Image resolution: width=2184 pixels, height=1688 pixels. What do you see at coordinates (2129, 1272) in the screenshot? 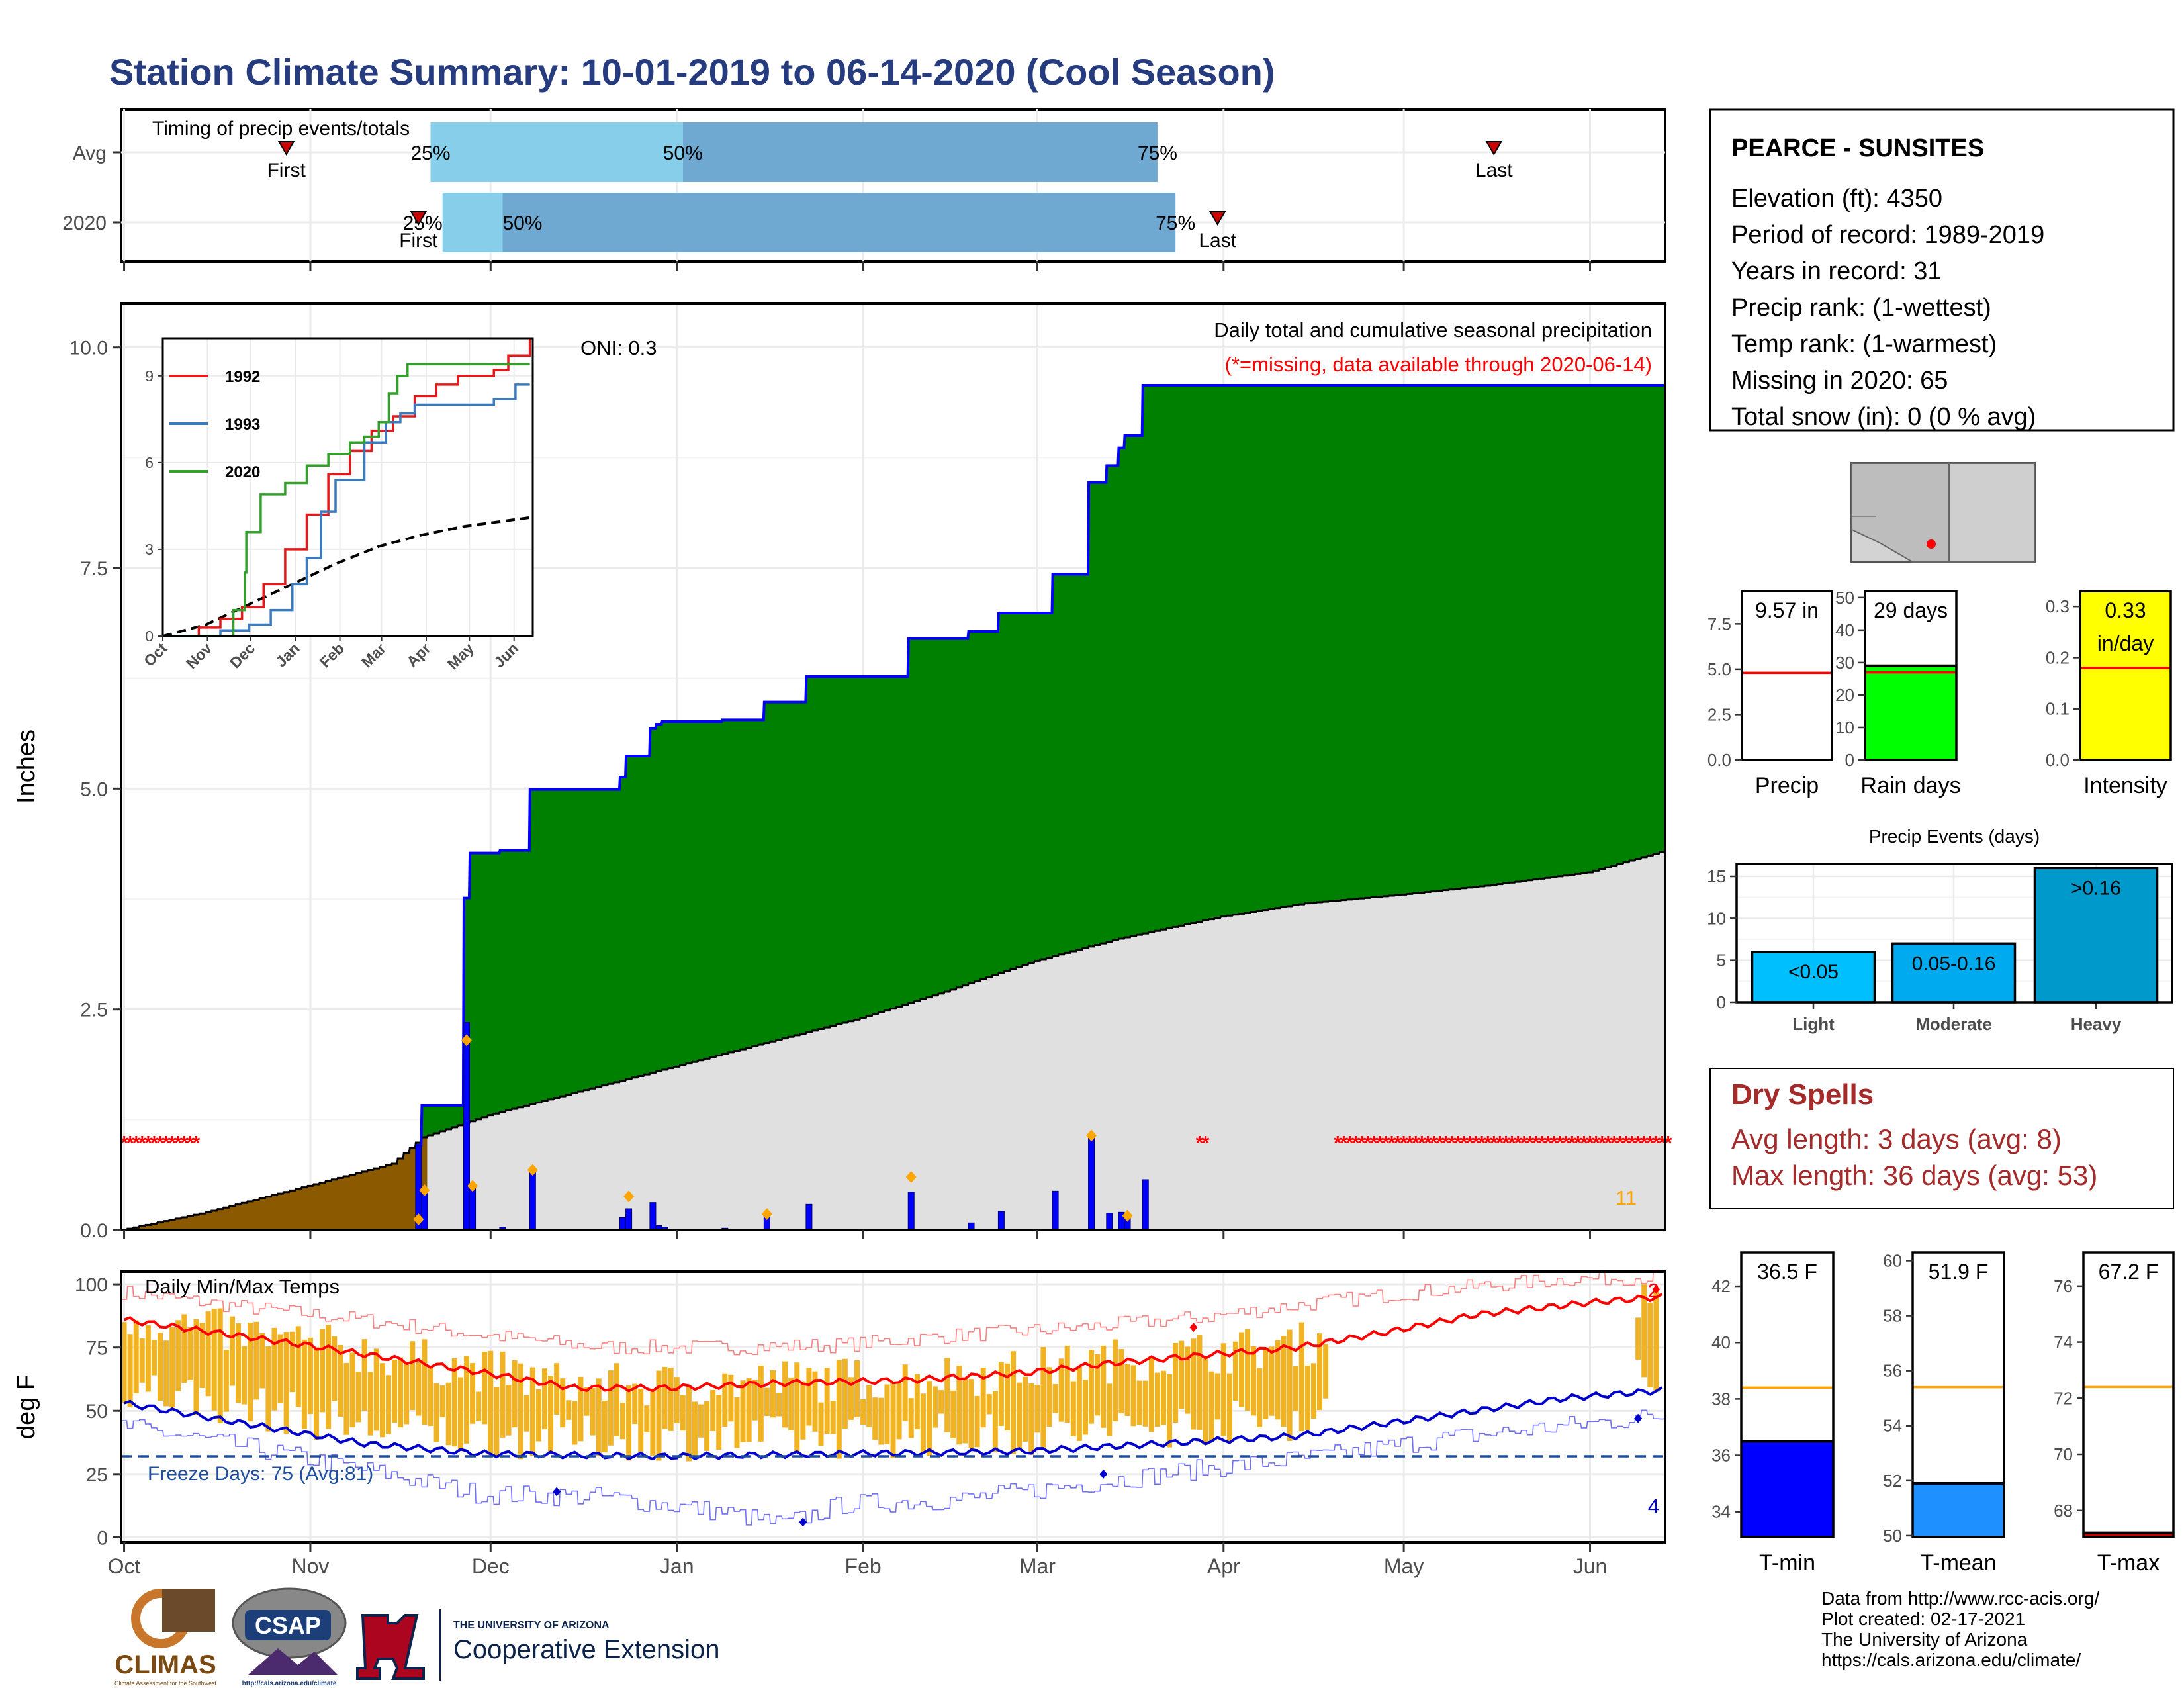
I see `tmax-summary-value-label: 67.2 F` at bounding box center [2129, 1272].